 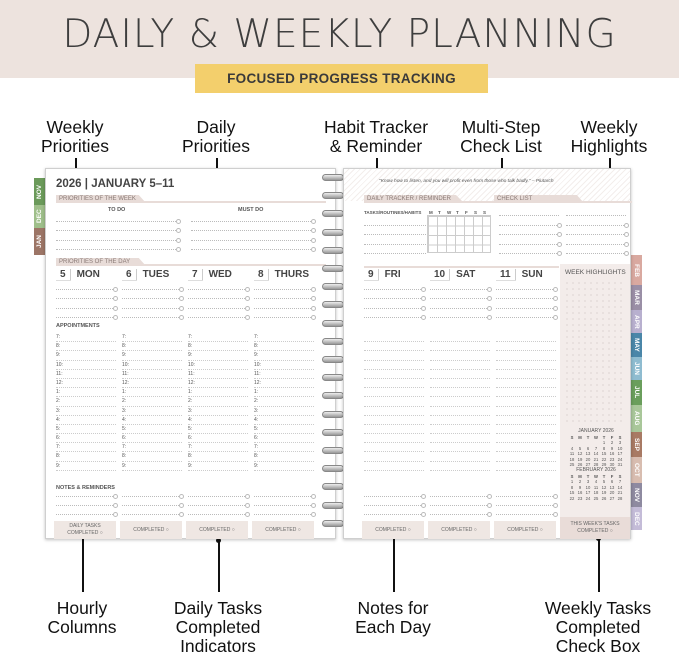 What do you see at coordinates (459, 234) in the screenshot?
I see `habit-grid` at bounding box center [459, 234].